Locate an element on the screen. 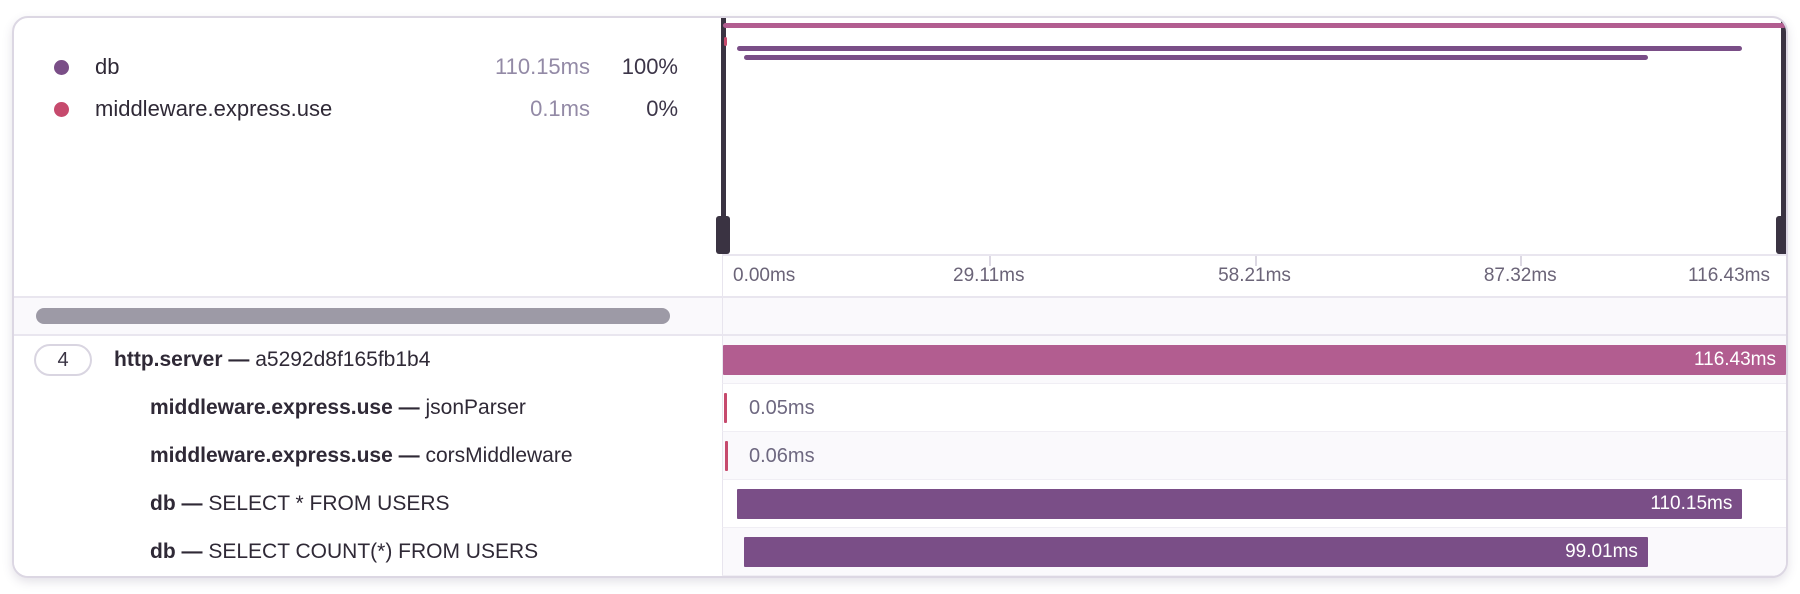  minimap-right-handle-grip is located at coordinates (1781, 235).